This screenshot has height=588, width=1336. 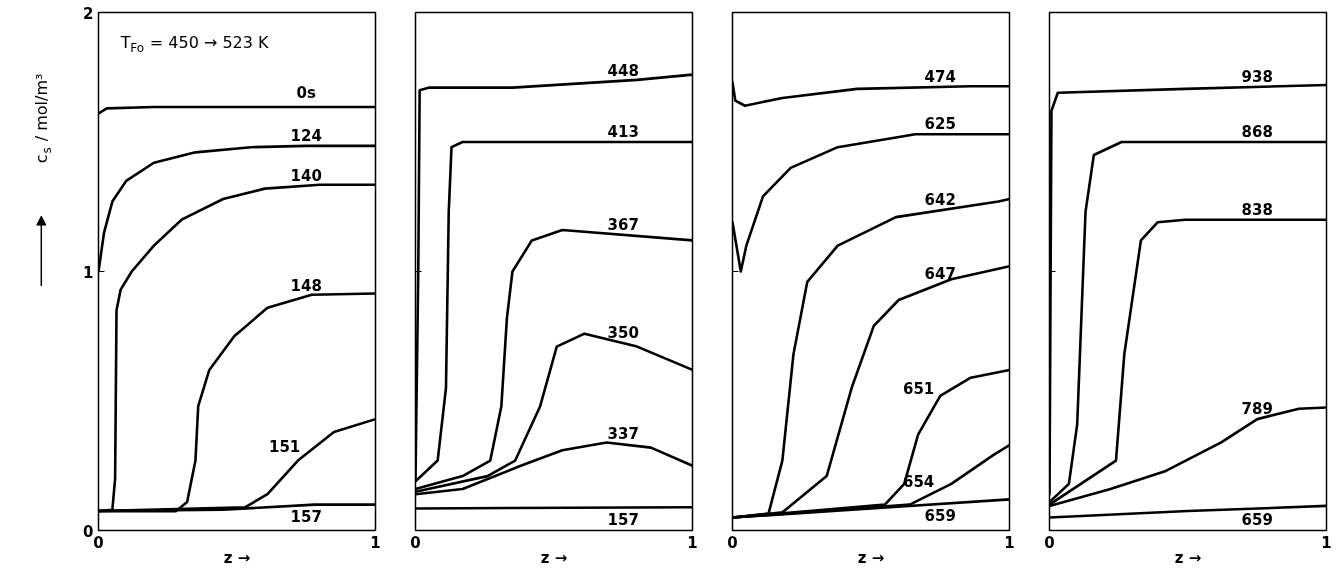 I want to click on series-label: 647, so click(x=940, y=273).